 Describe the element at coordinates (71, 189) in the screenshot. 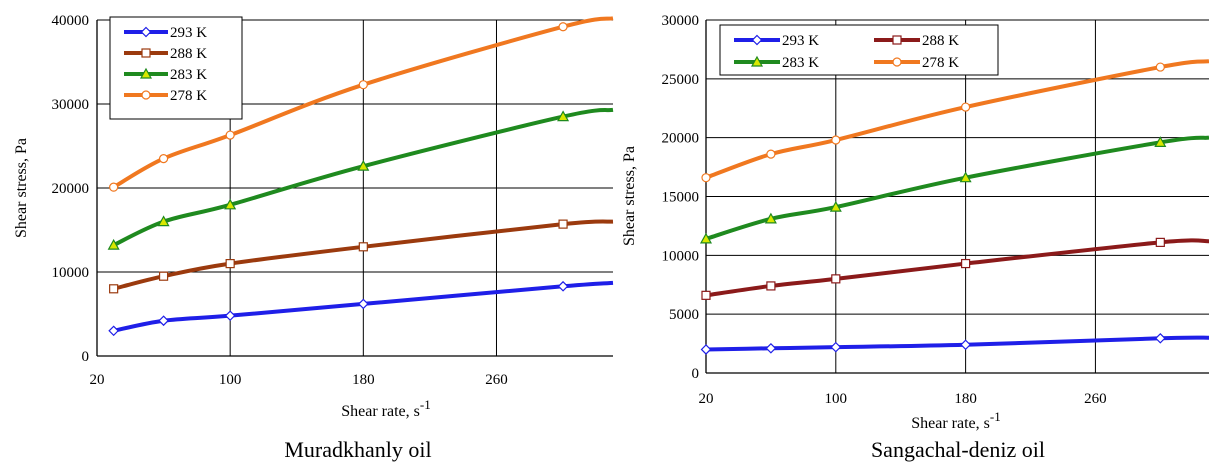

I see `y-tick-label: 20000` at that location.